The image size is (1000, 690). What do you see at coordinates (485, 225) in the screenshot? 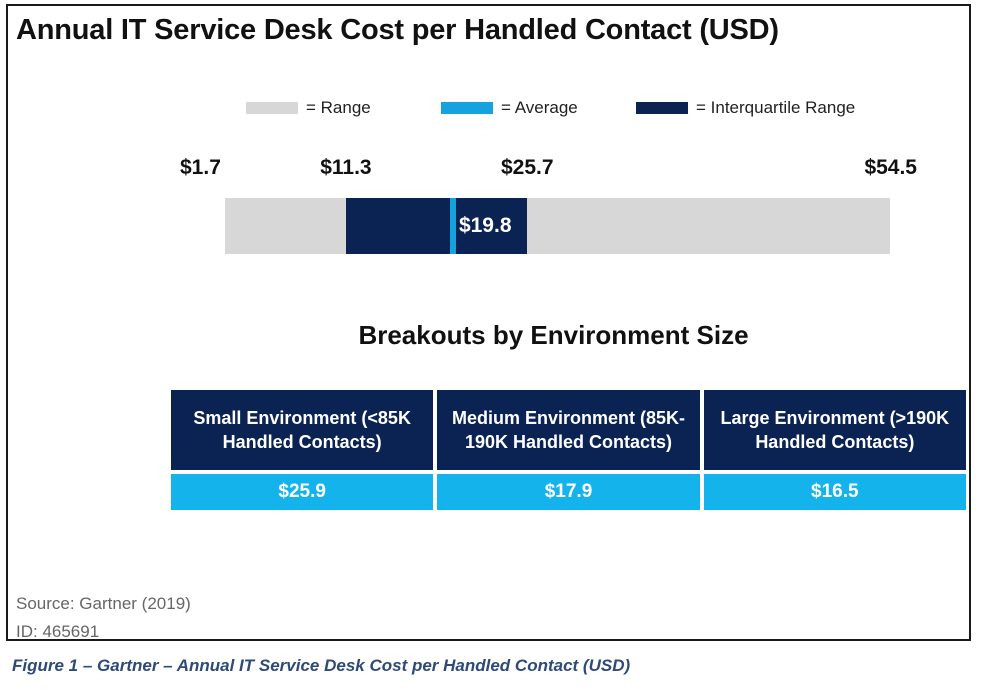
I see `average-value-label: $19.8` at bounding box center [485, 225].